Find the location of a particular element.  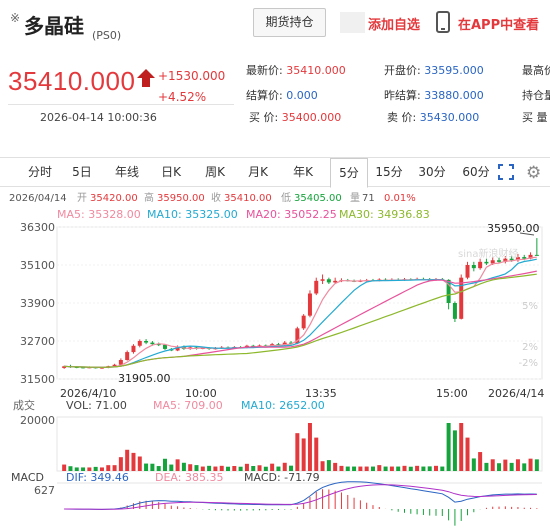

volume-ma5: MA5: 709.00 is located at coordinates (188, 405).